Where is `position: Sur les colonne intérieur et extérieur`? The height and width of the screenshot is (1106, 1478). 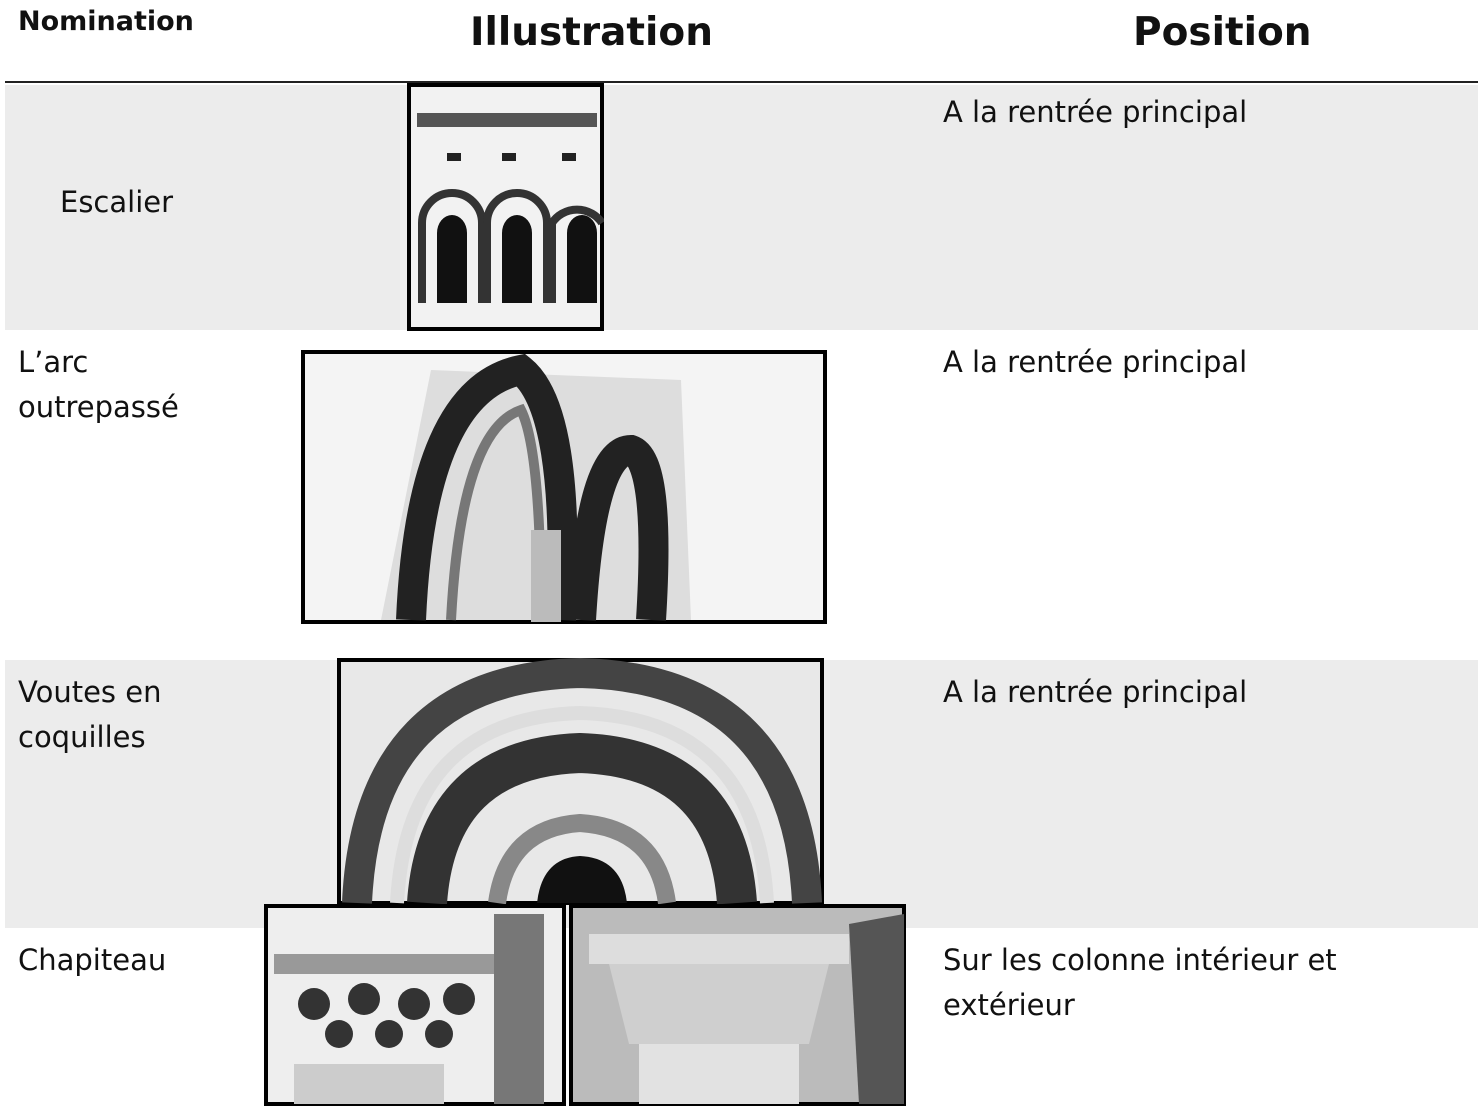
position: Sur les colonne intérieur et extérieur is located at coordinates (1140, 982).